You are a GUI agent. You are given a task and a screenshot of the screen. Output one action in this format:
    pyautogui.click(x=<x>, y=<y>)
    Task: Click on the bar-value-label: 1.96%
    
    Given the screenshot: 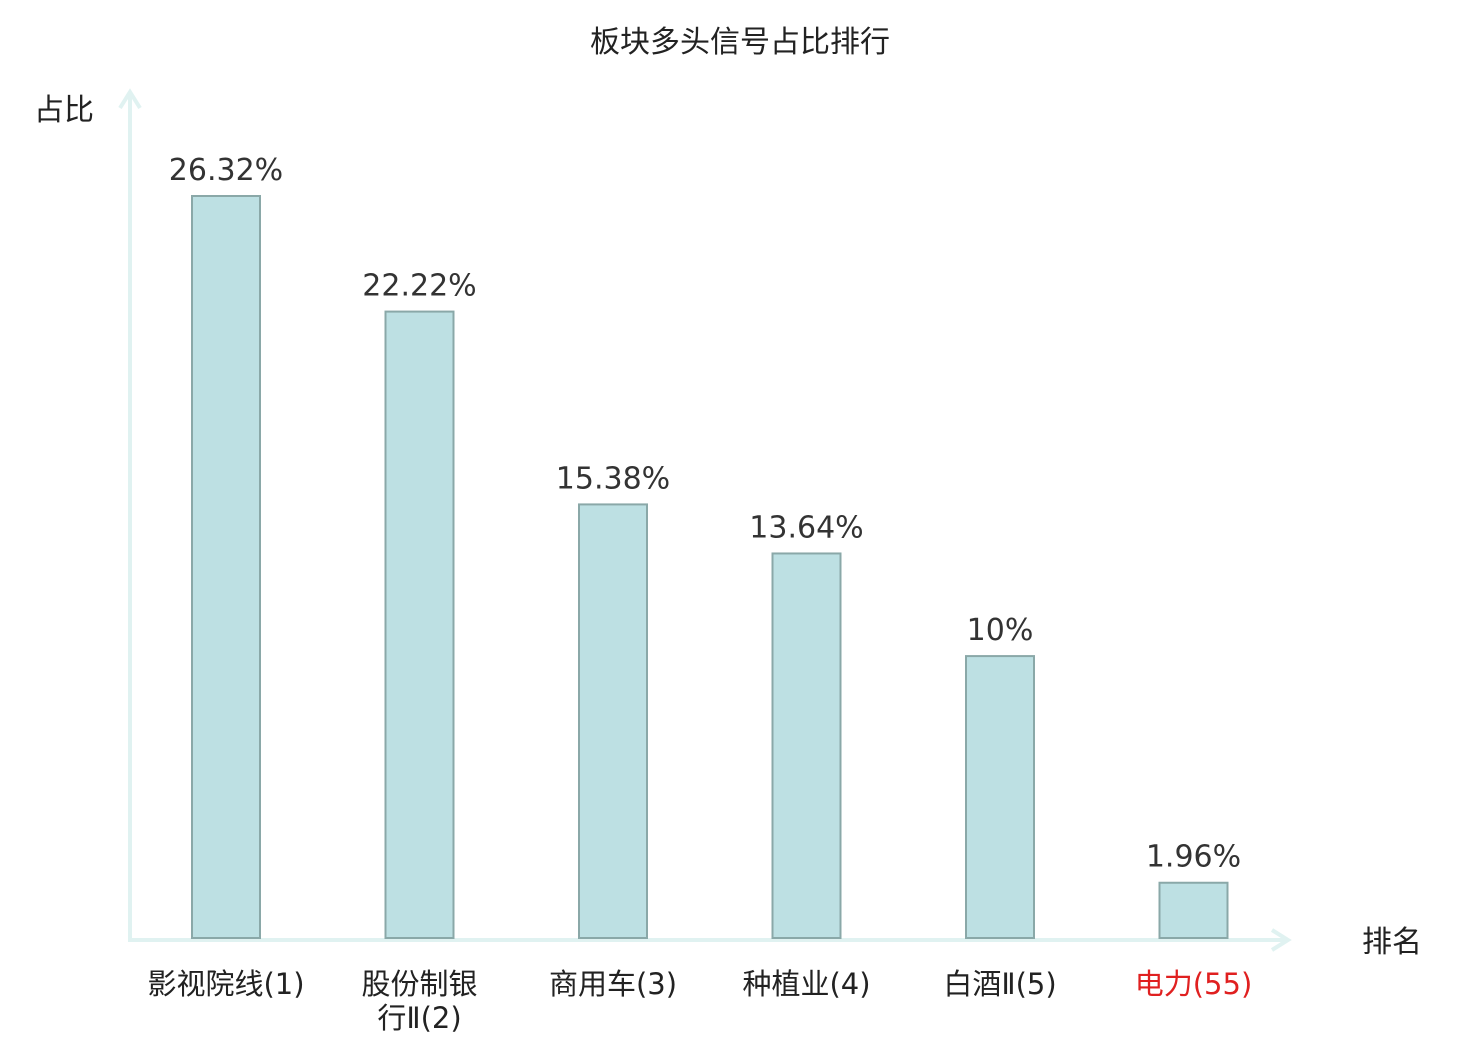 What is the action you would take?
    pyautogui.click(x=1193, y=857)
    